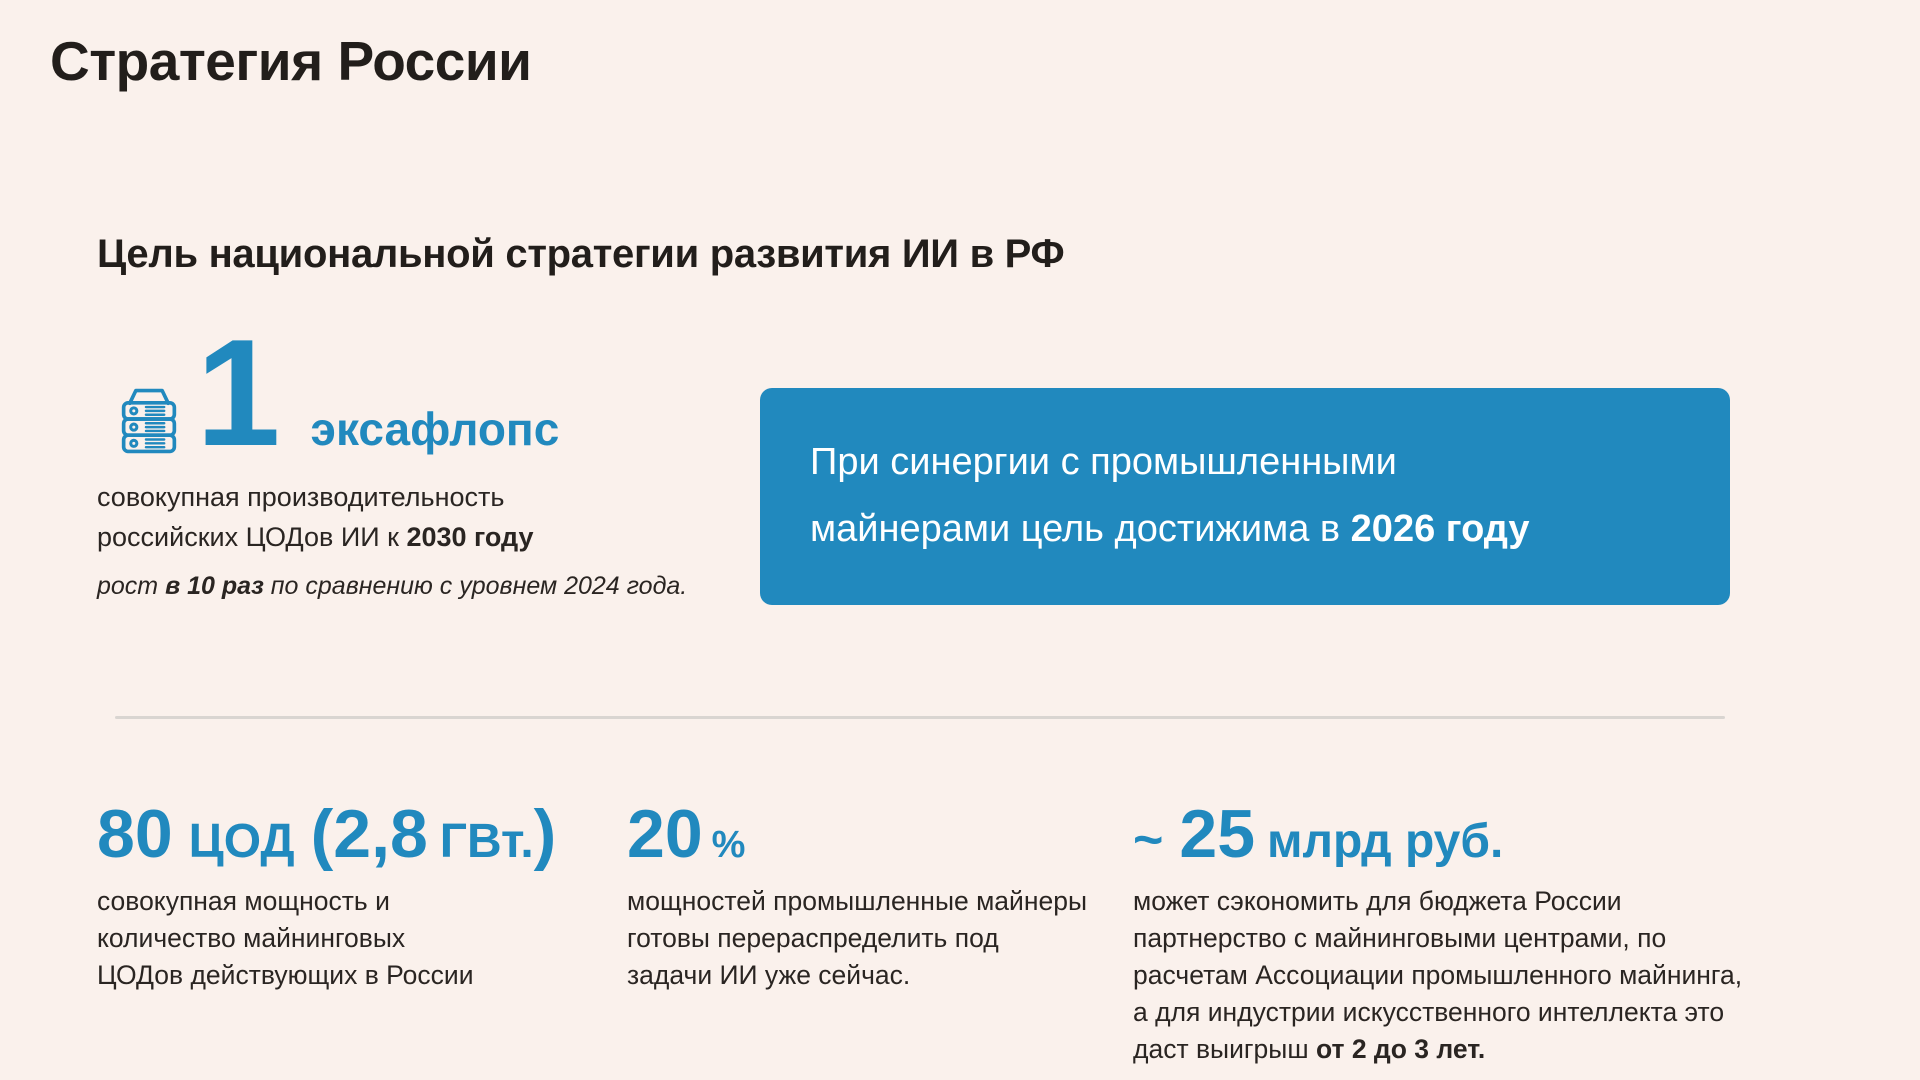 The width and height of the screenshot is (1920, 1080). What do you see at coordinates (149, 419) in the screenshot?
I see `server-rack-icon` at bounding box center [149, 419].